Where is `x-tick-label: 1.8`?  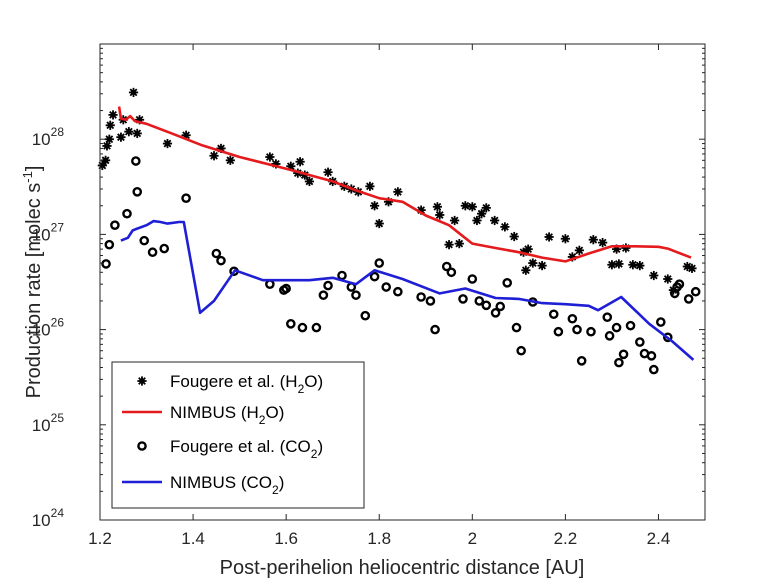
x-tick-label: 1.8 is located at coordinates (379, 538).